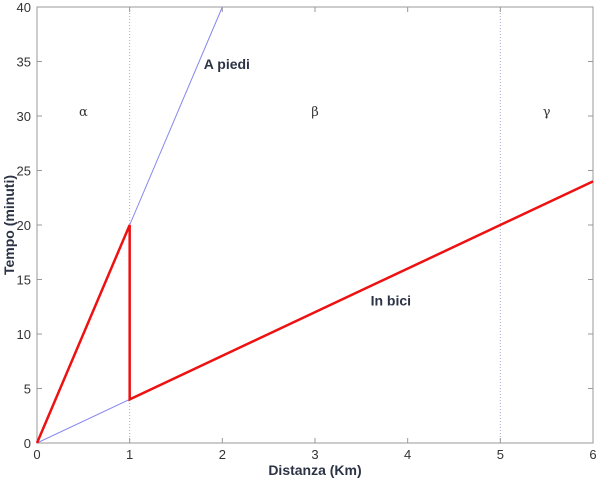  What do you see at coordinates (314, 470) in the screenshot?
I see `x-axis-label: Distanza (Km)` at bounding box center [314, 470].